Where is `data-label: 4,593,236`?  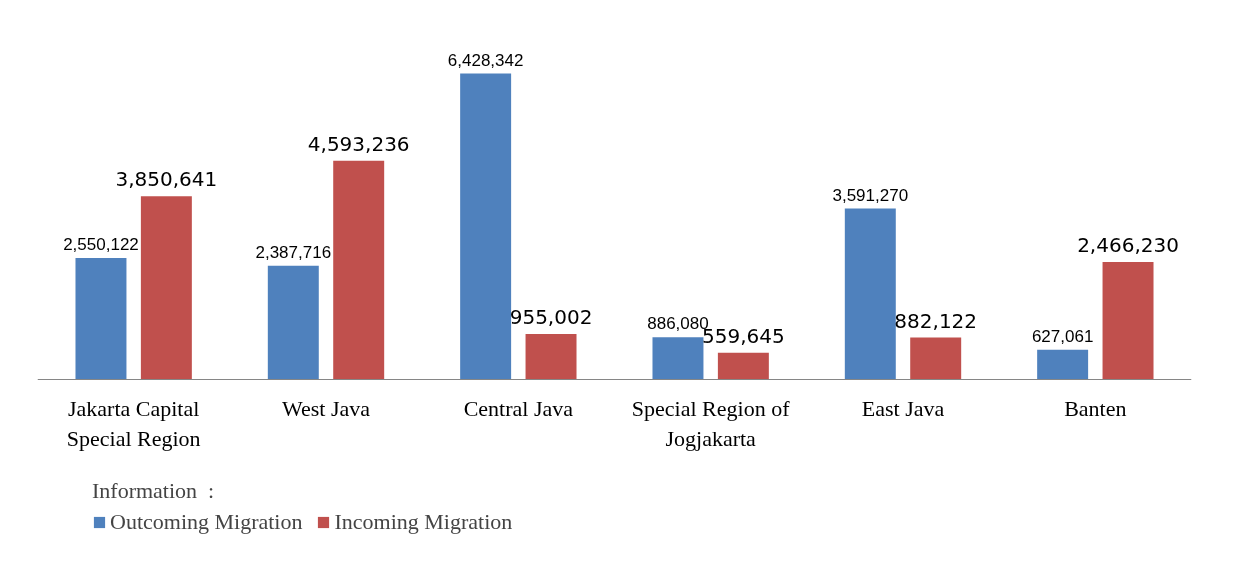 data-label: 4,593,236 is located at coordinates (358, 143).